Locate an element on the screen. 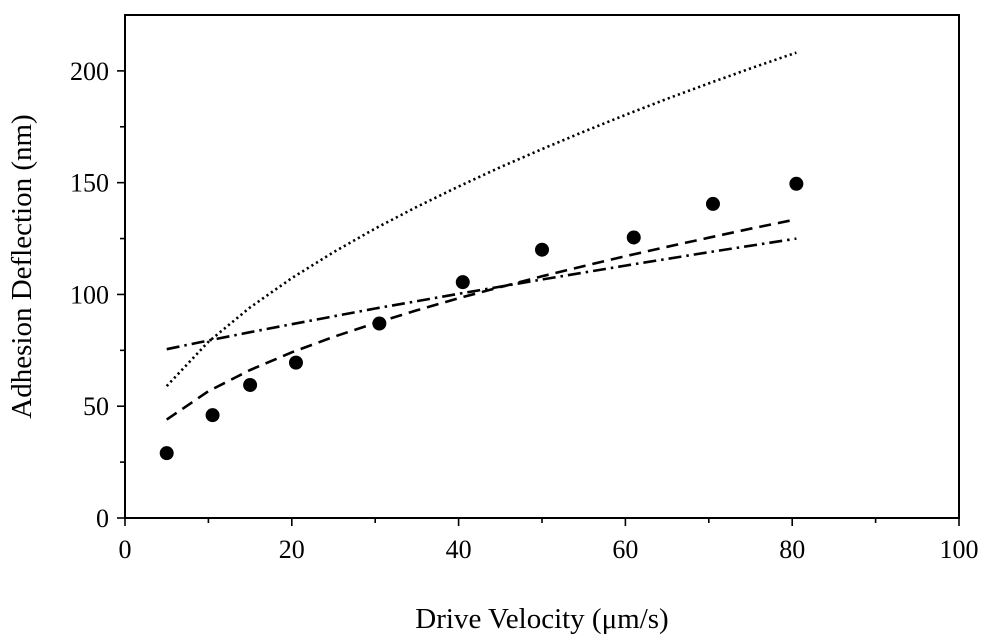 This screenshot has width=988, height=643. y-tick-label: 50 is located at coordinates (96, 406).